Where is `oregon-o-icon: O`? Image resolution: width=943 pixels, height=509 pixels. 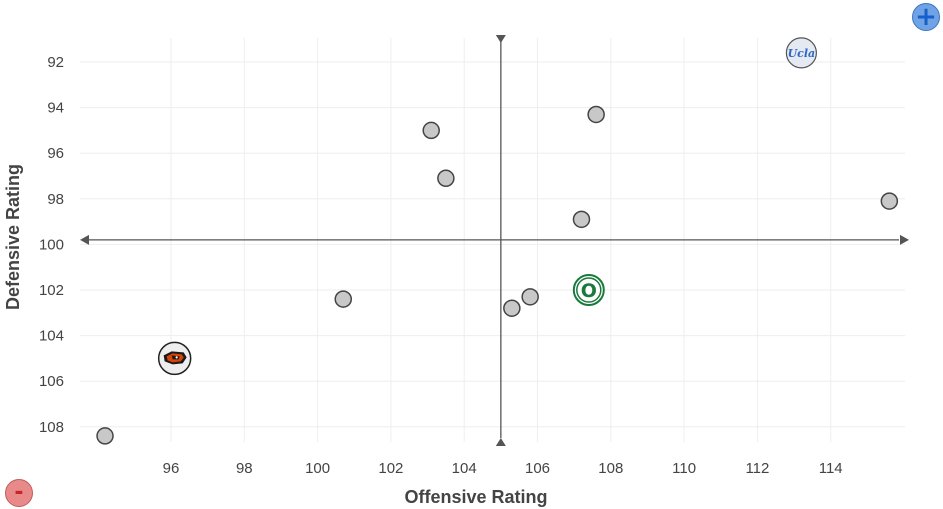 oregon-o-icon: O is located at coordinates (589, 291).